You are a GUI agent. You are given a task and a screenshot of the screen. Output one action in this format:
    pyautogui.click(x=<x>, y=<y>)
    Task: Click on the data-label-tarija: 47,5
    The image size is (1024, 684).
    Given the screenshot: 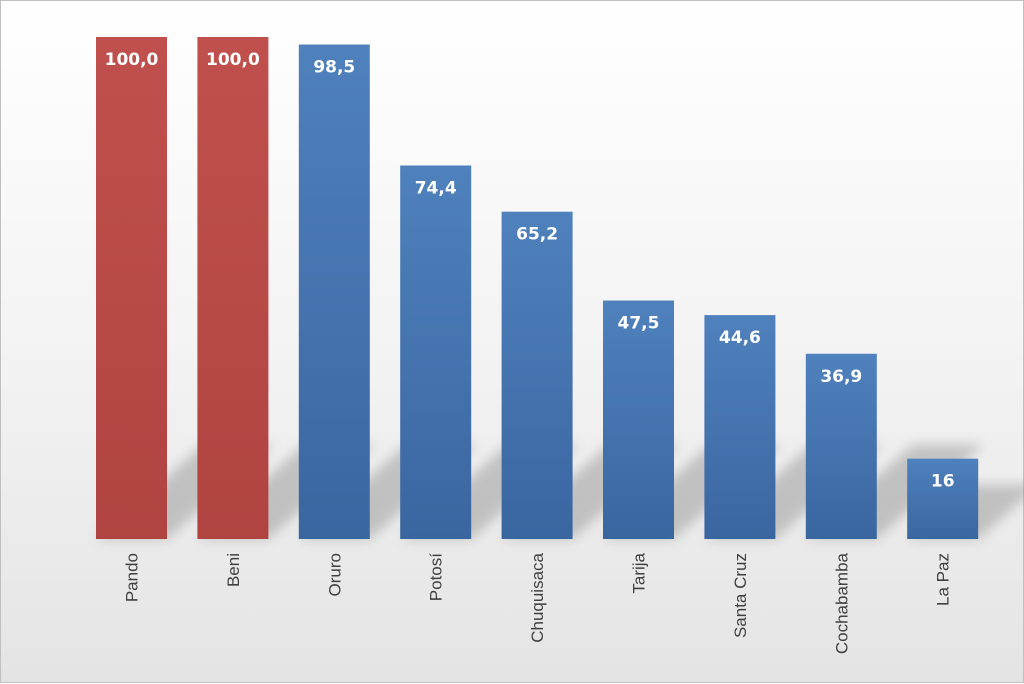 What is the action you would take?
    pyautogui.click(x=639, y=324)
    